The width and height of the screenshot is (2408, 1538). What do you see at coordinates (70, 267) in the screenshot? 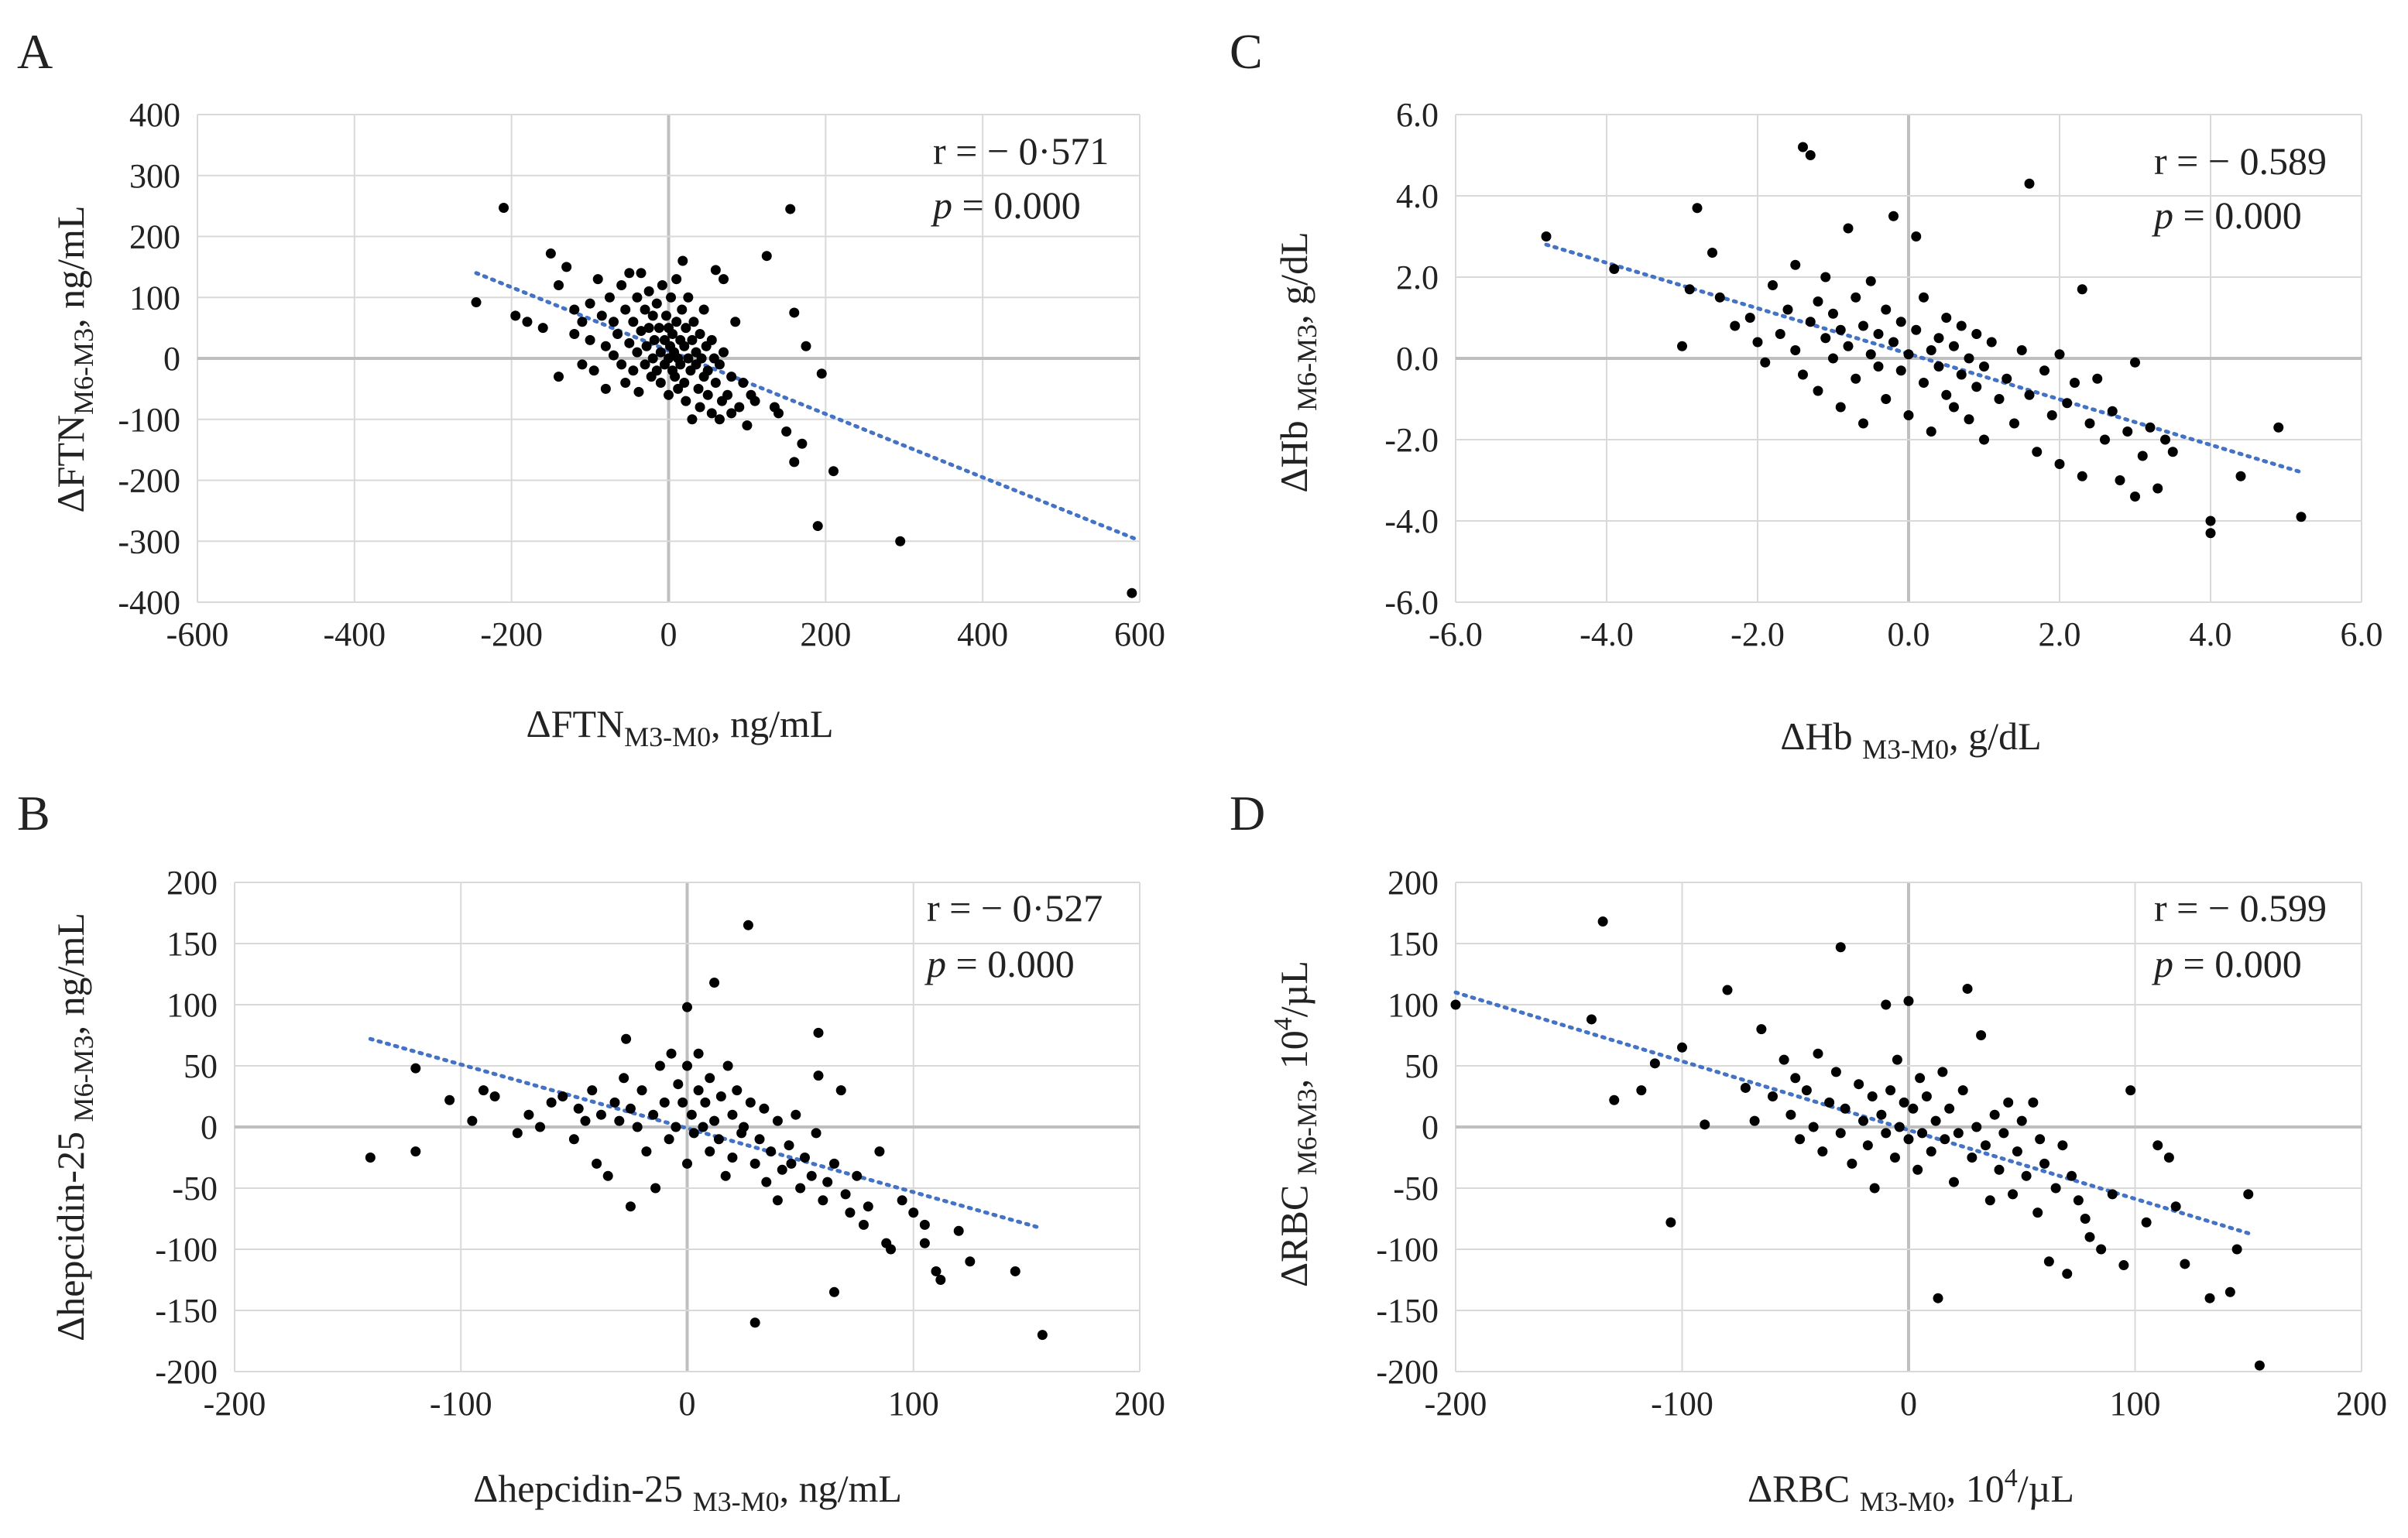
I see `panel-a-ylabel-tail: , ng/mL` at bounding box center [70, 267].